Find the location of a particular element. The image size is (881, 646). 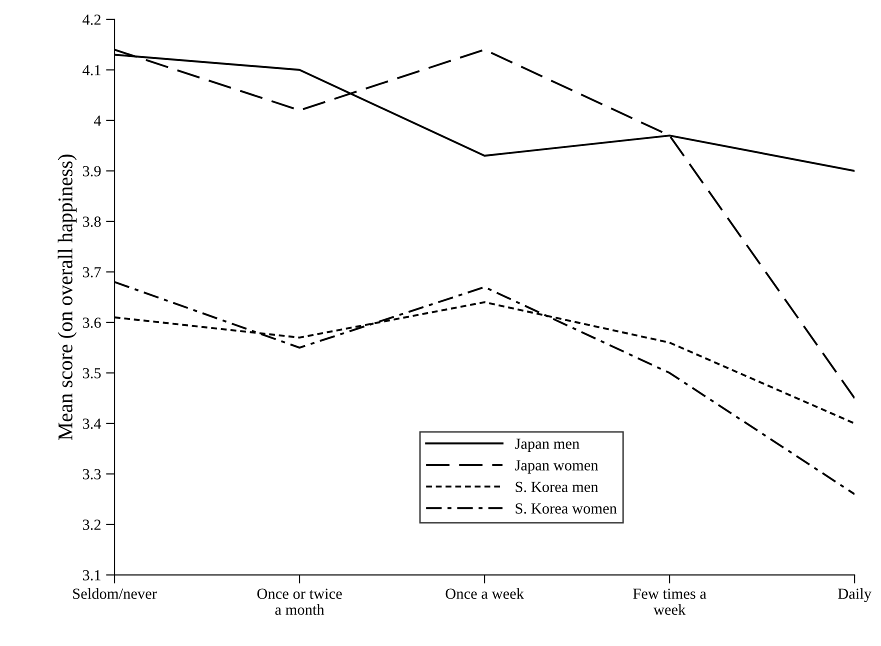

legend-label: S. Korea men is located at coordinates (557, 487).